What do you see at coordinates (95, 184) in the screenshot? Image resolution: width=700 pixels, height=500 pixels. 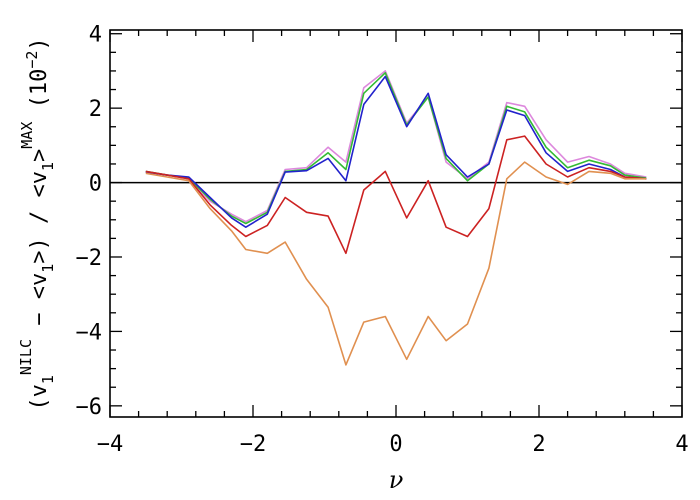 I see `y-tick-label: 0` at bounding box center [95, 184].